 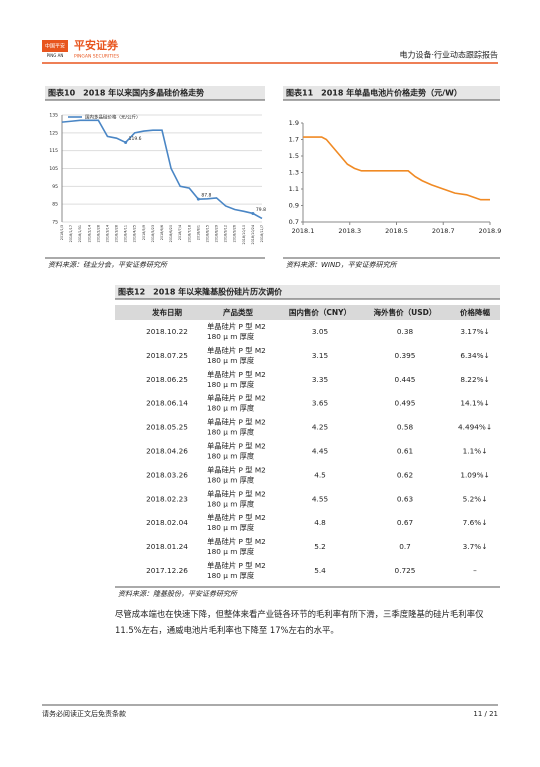 I want to click on x-tick-label: 2018/1/3, so click(x=62, y=232).